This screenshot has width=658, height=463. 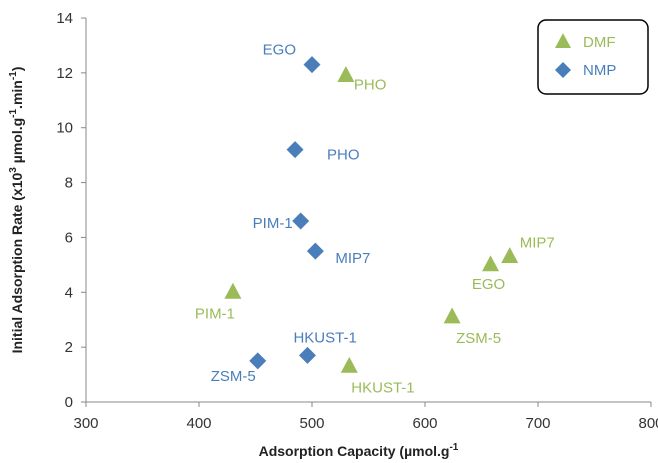 I want to click on x-tick-label: 400, so click(x=198, y=423).